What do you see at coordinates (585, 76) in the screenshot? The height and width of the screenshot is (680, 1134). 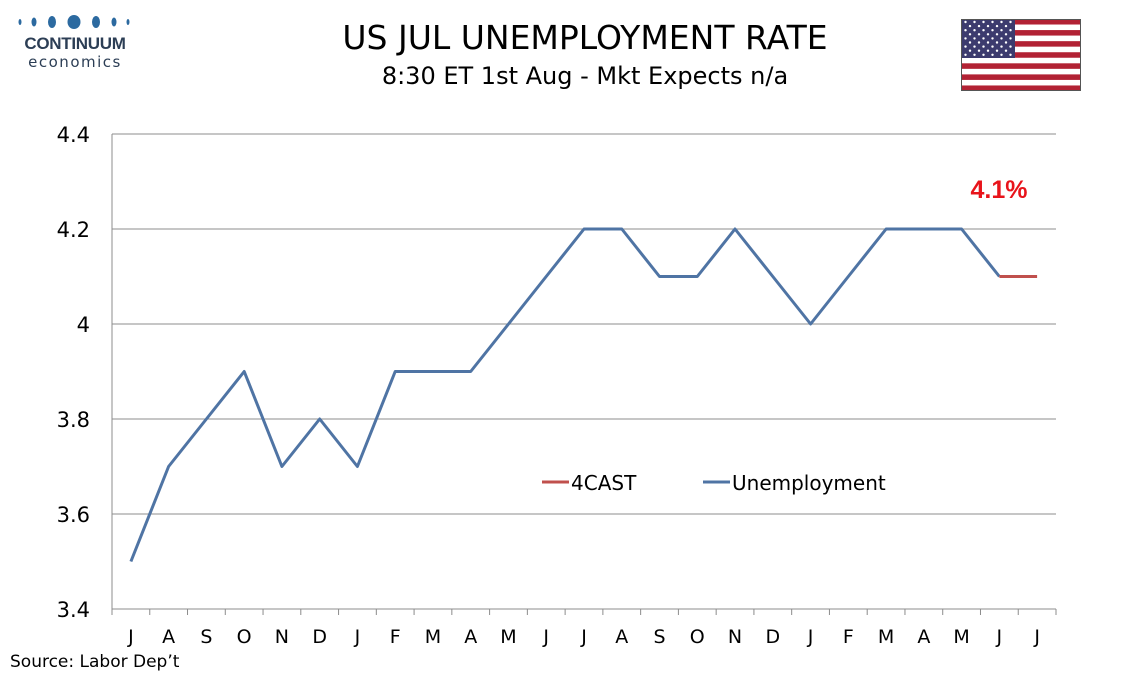 I see `chart-subtitle: 8:30 ET 1st Aug - Mkt Expects n/a` at bounding box center [585, 76].